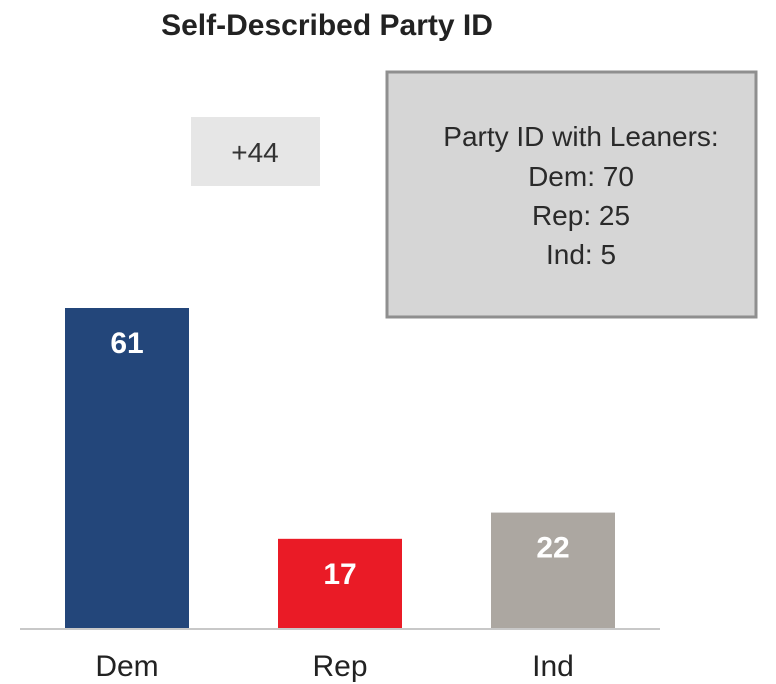  Describe the element at coordinates (127, 468) in the screenshot. I see `bar-dem` at that location.